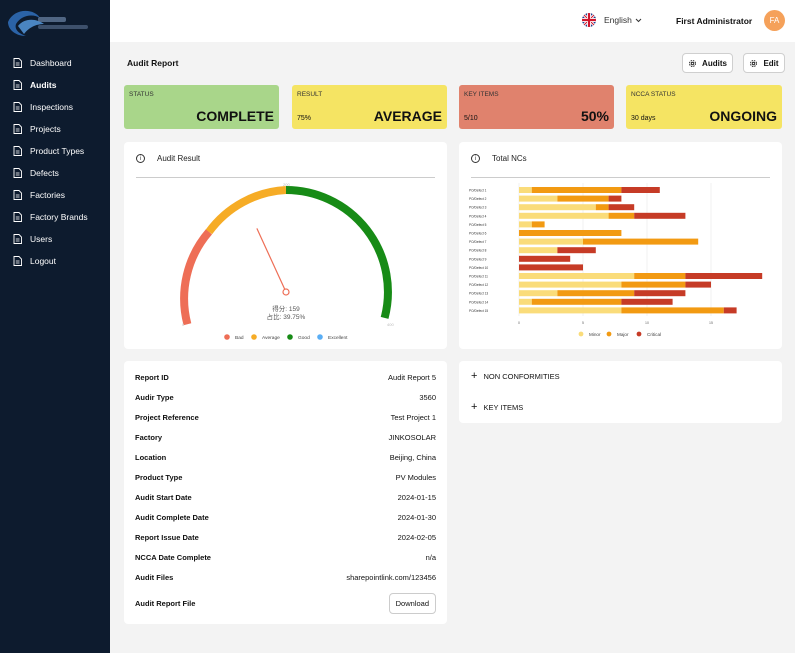 The image size is (795, 653). Describe the element at coordinates (141, 94) in the screenshot. I see `card-label: STATUS` at that location.